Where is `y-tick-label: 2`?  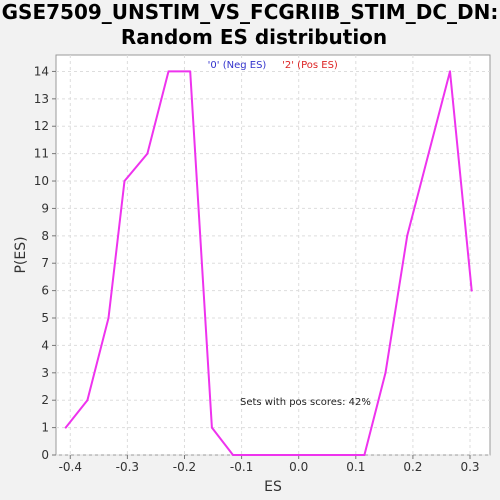
y-tick-label: 2 is located at coordinates (45, 400).